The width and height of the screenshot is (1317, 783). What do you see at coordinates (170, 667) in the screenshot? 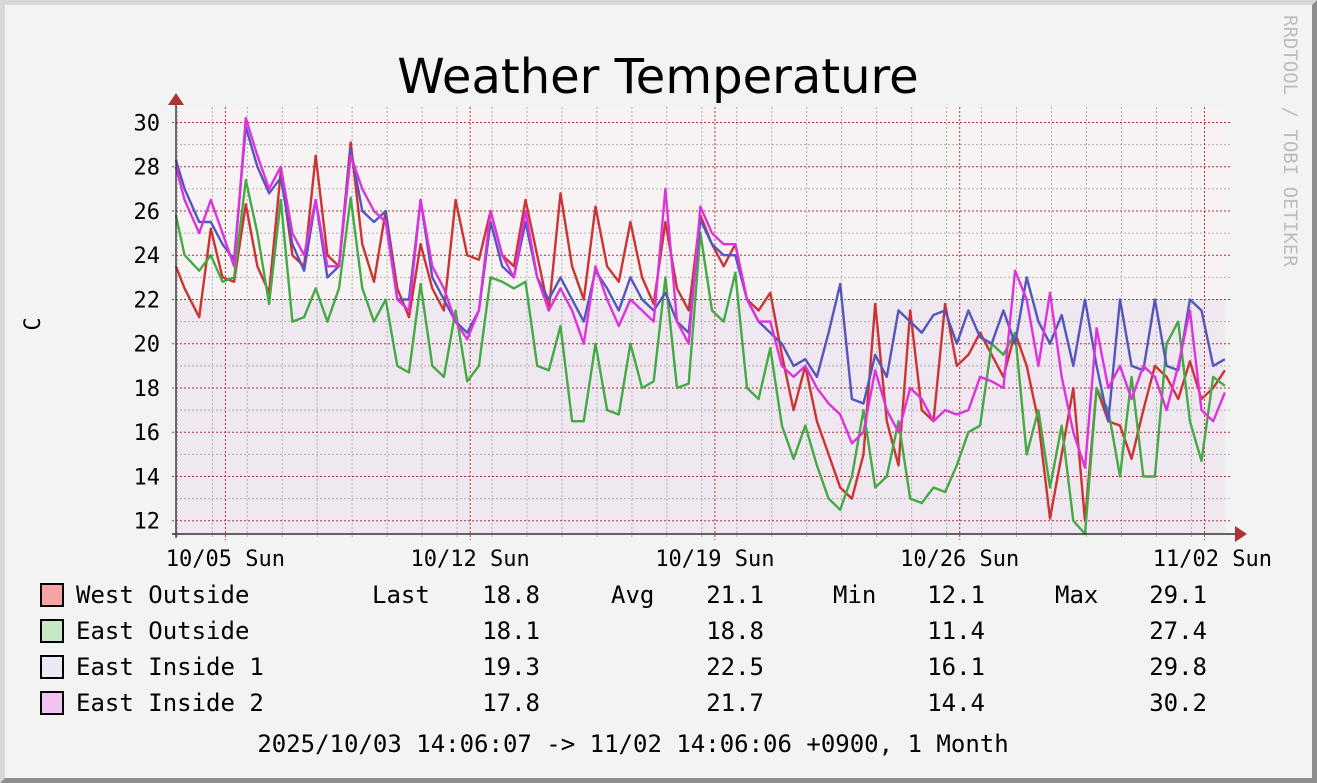
I see `legend-series-name: East Inside 1` at bounding box center [170, 667].